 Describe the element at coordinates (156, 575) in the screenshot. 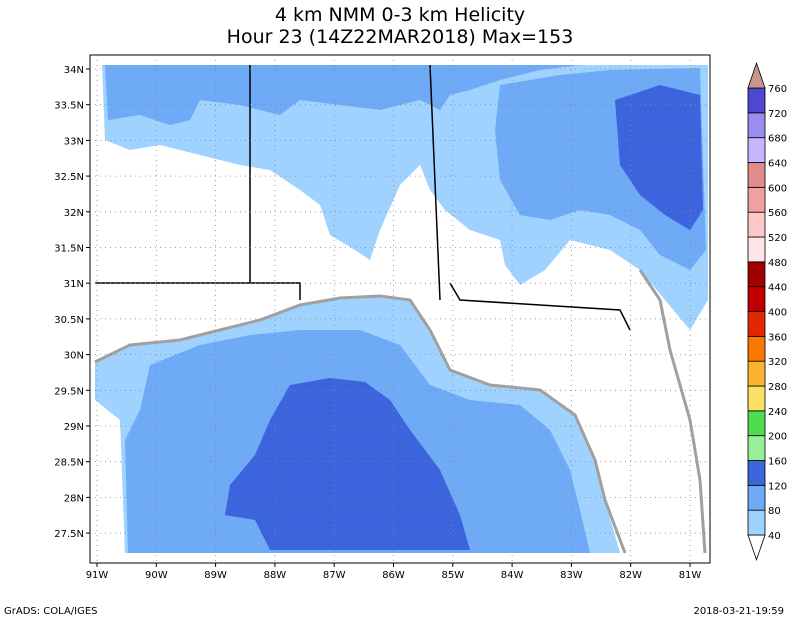

I see `lon-label: 90W` at that location.